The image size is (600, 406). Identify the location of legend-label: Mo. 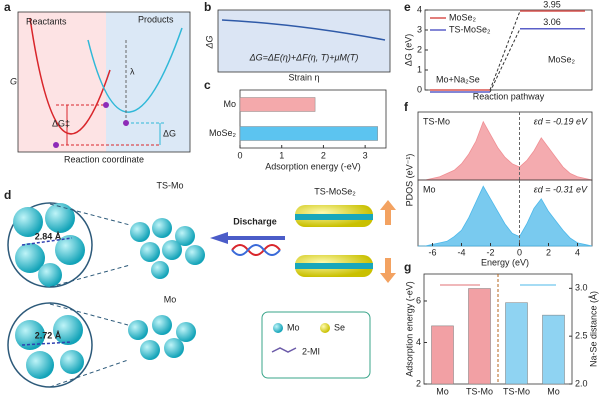
(293, 327).